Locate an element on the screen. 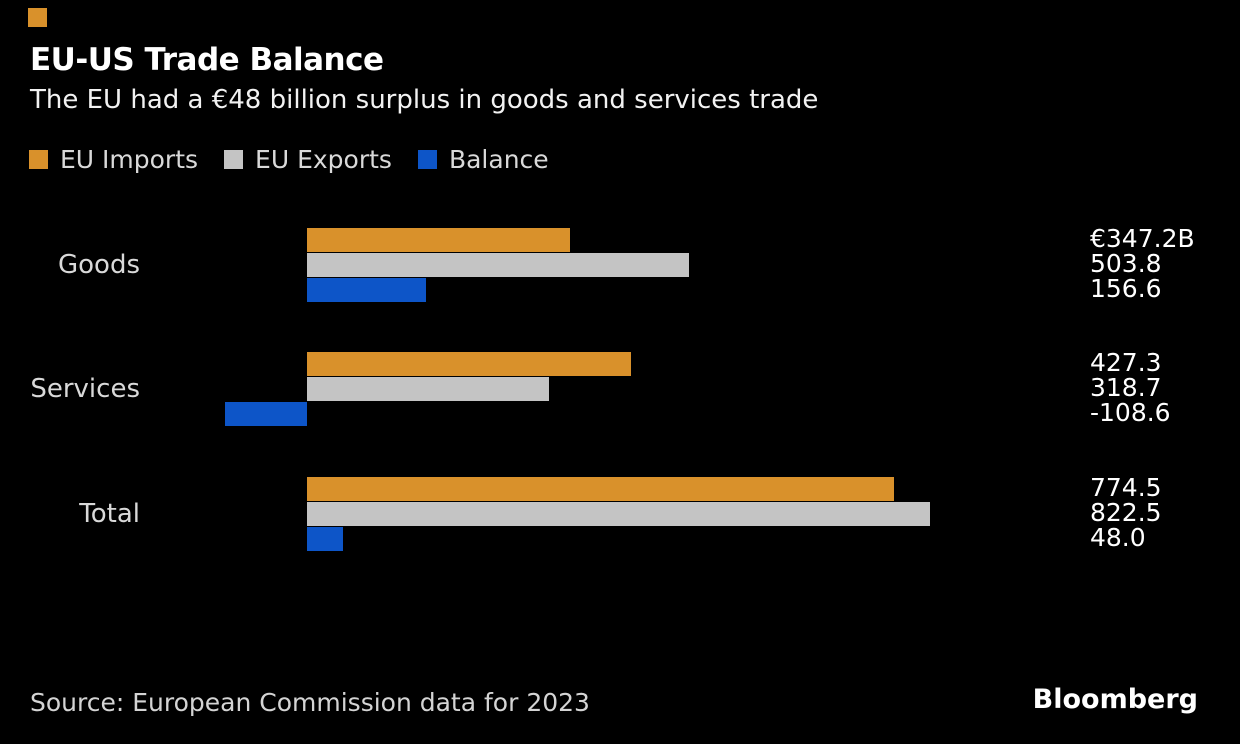 This screenshot has height=744, width=1240. legend-item: EU Exports is located at coordinates (308, 159).